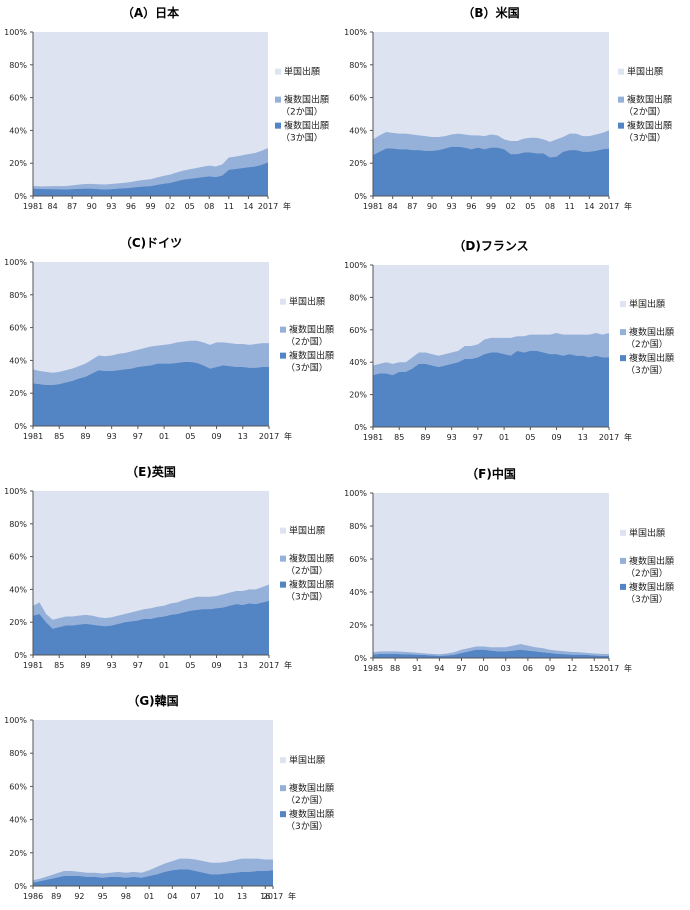 The height and width of the screenshot is (910, 690). I want to click on x-tick-label: 1985, so click(373, 668).